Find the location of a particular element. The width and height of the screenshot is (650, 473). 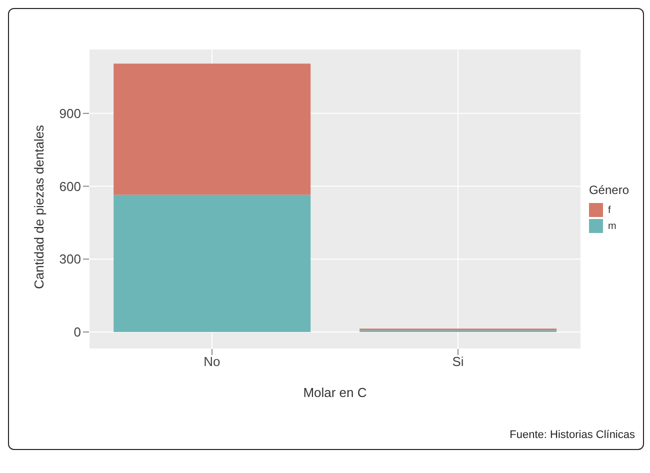

x-tick-label: Si is located at coordinates (458, 362).